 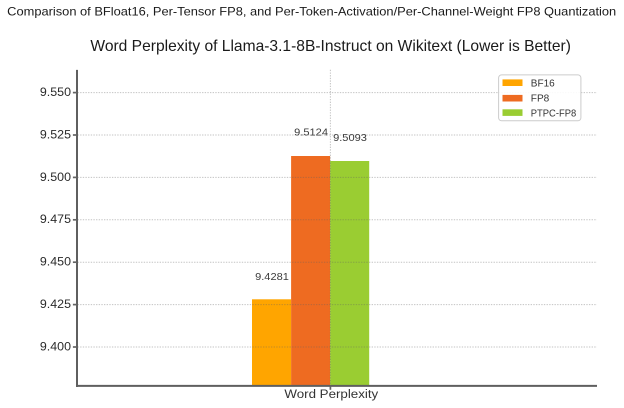 What do you see at coordinates (553, 114) in the screenshot?
I see `svg-text: PTPC-FP8` at bounding box center [553, 114].